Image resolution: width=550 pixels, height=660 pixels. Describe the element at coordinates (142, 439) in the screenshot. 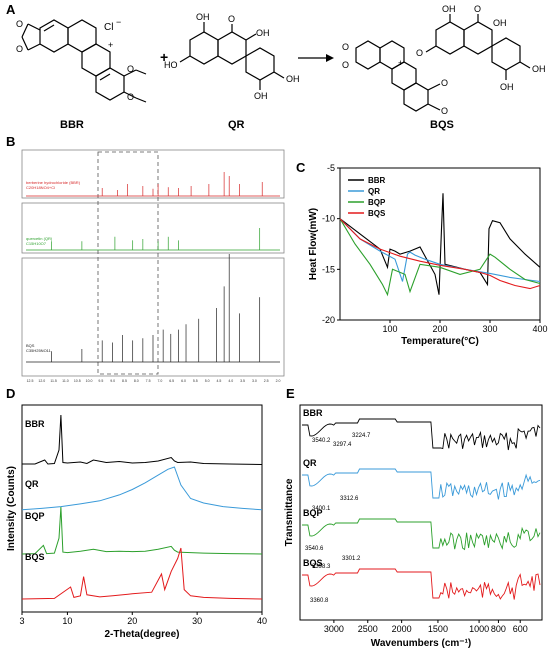

I see `xrd-series-bbr` at that location.